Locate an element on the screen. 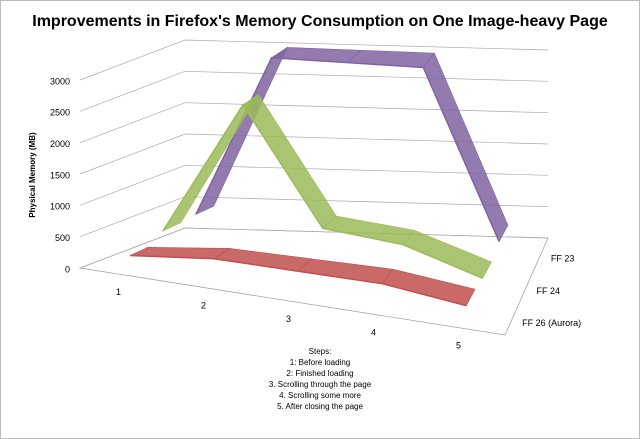  series-line is located at coordinates (298, 280).